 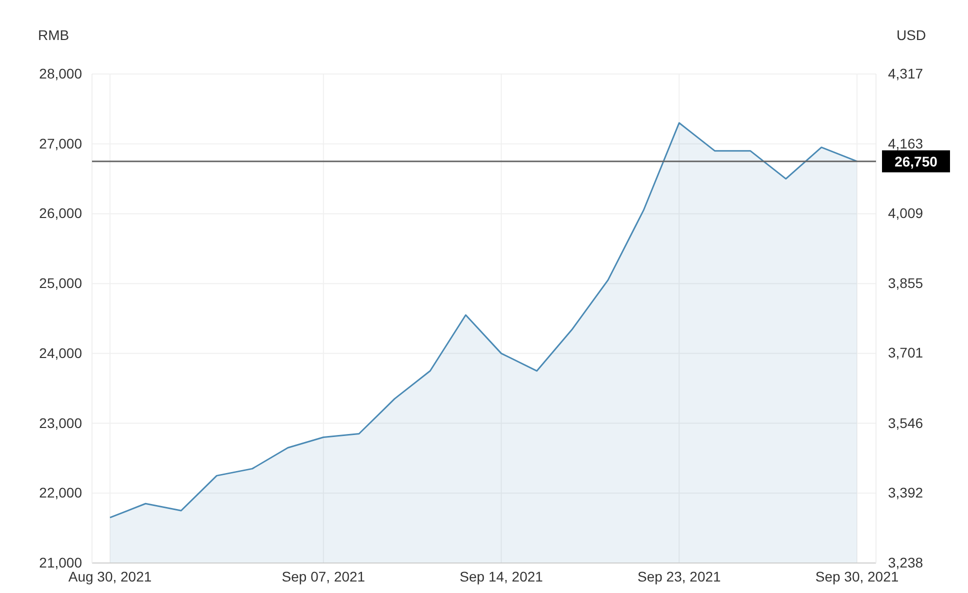 I want to click on y-axis-title: RMB, so click(x=54, y=35).